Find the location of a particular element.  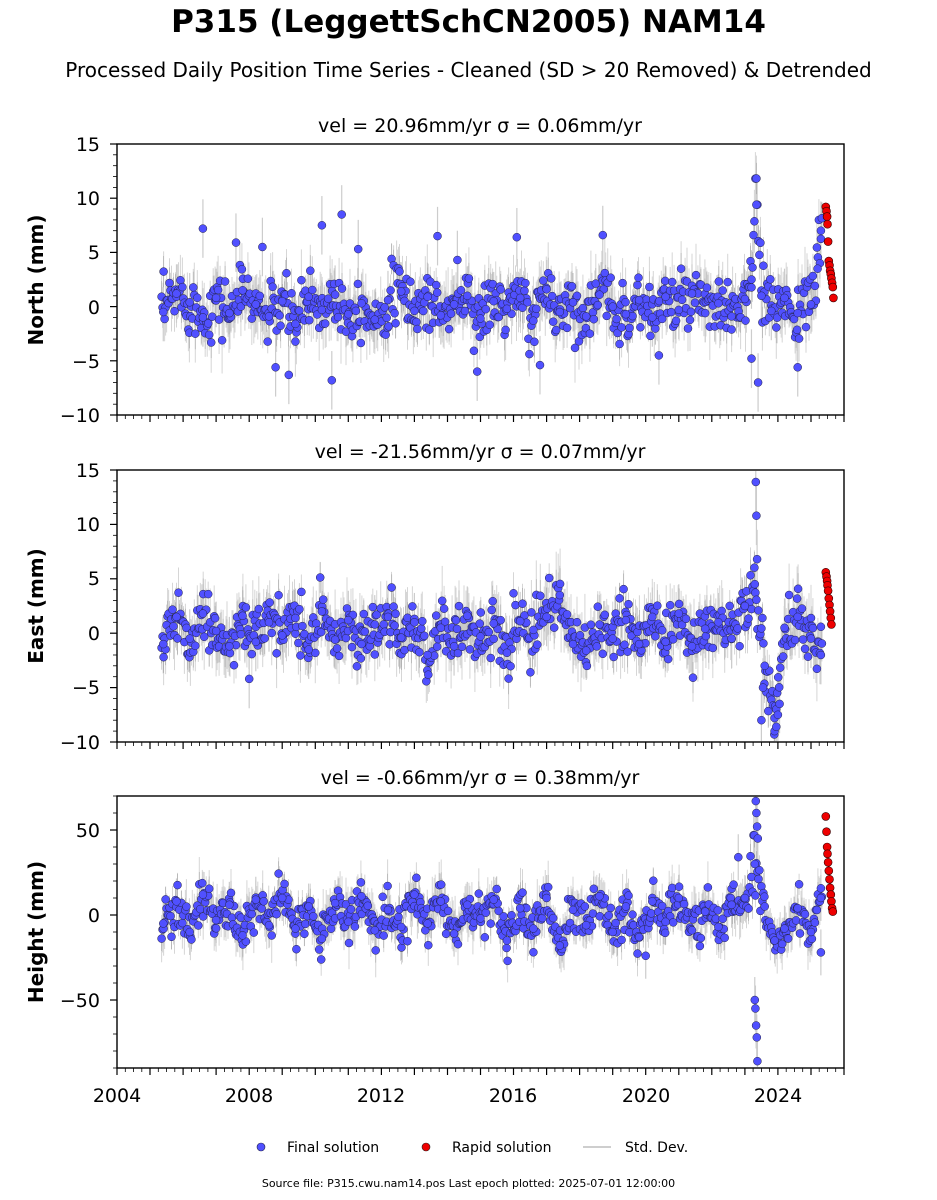

final-solution-points is located at coordinates (492, 280).